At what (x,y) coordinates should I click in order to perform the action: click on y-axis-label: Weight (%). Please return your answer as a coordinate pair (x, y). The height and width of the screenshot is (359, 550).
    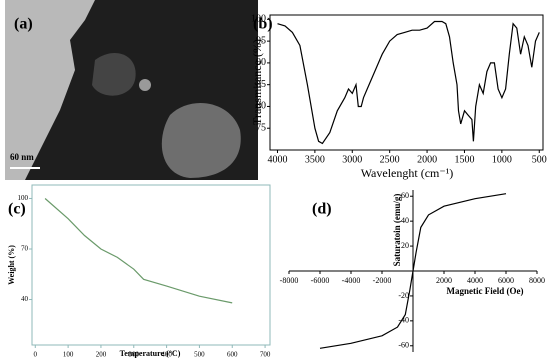
    Looking at the image, I should click on (11, 265).